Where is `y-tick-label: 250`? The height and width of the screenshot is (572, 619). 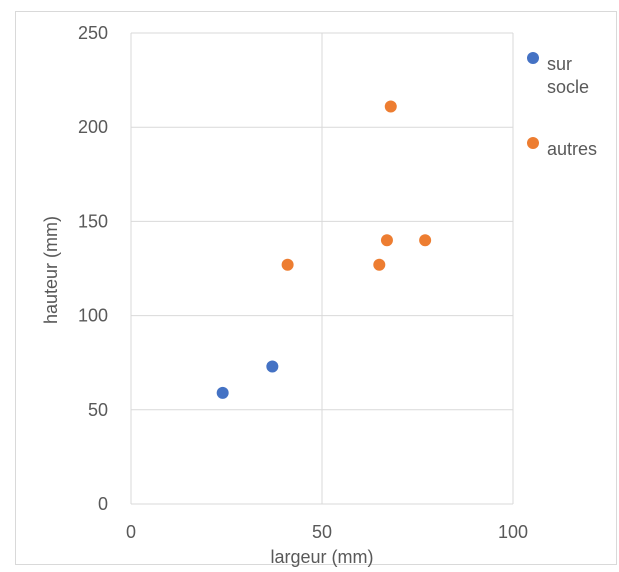
y-tick-label: 250 is located at coordinates (93, 33).